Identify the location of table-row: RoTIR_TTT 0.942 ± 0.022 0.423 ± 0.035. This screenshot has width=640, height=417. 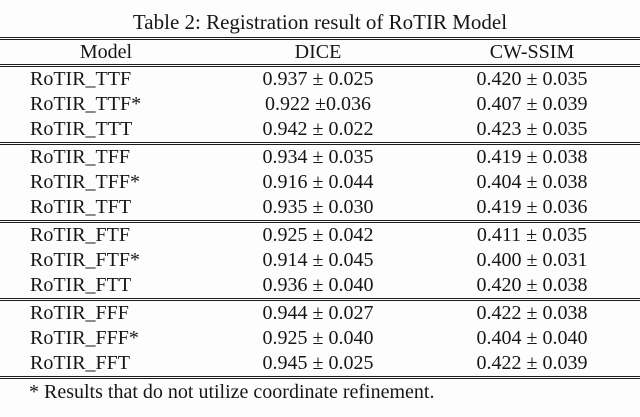
(320, 131).